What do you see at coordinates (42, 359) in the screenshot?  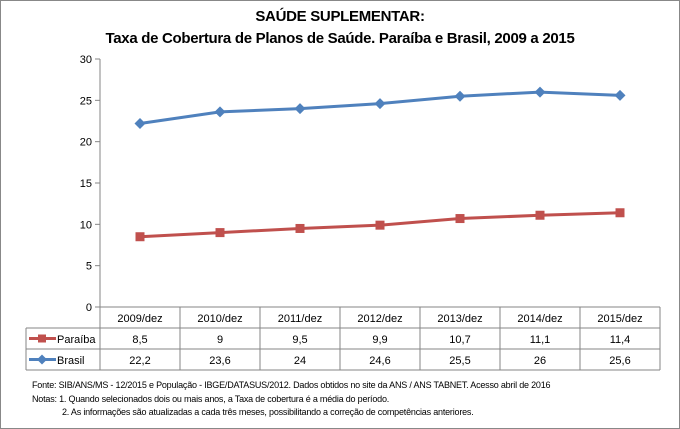 I see `legend-diamond-marker` at bounding box center [42, 359].